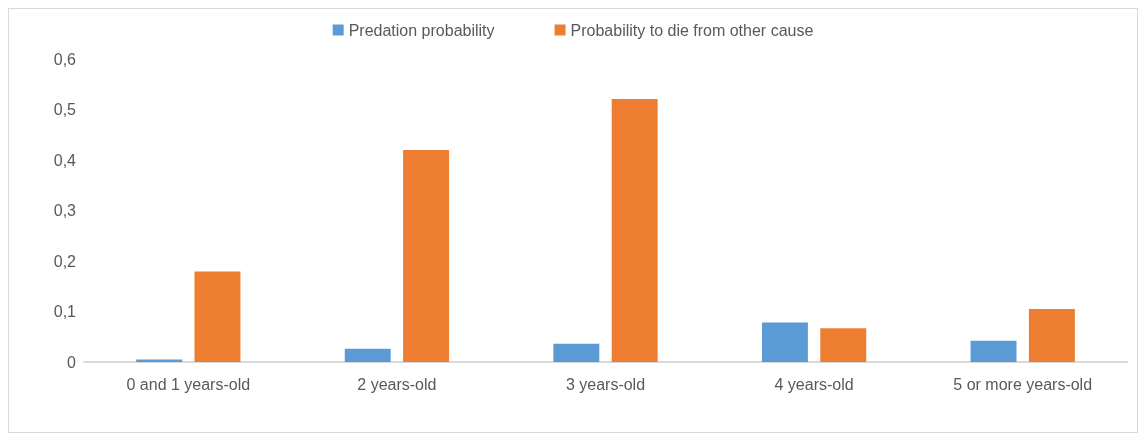 The image size is (1147, 441). What do you see at coordinates (65, 160) in the screenshot?
I see `y-tick-label: 0,4` at bounding box center [65, 160].